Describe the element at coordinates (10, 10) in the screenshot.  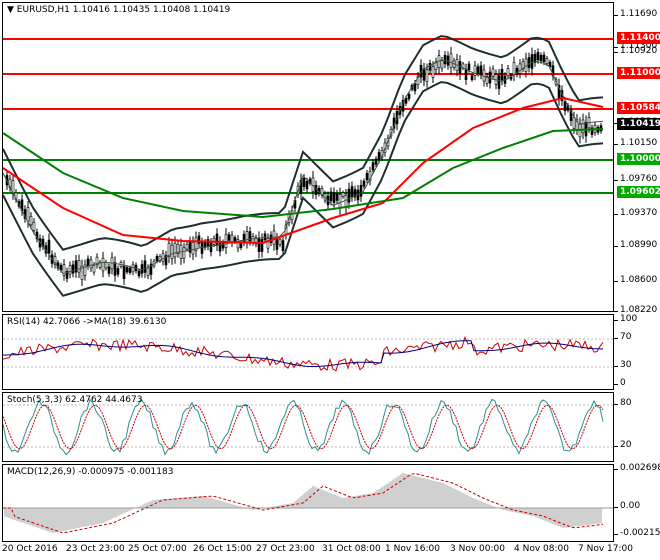
I see `collapse-arrow-icon: ▼` at that location.